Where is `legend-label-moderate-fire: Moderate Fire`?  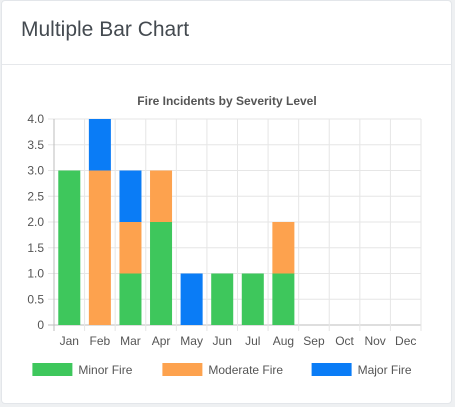 legend-label-moderate-fire: Moderate Fire is located at coordinates (245, 370).